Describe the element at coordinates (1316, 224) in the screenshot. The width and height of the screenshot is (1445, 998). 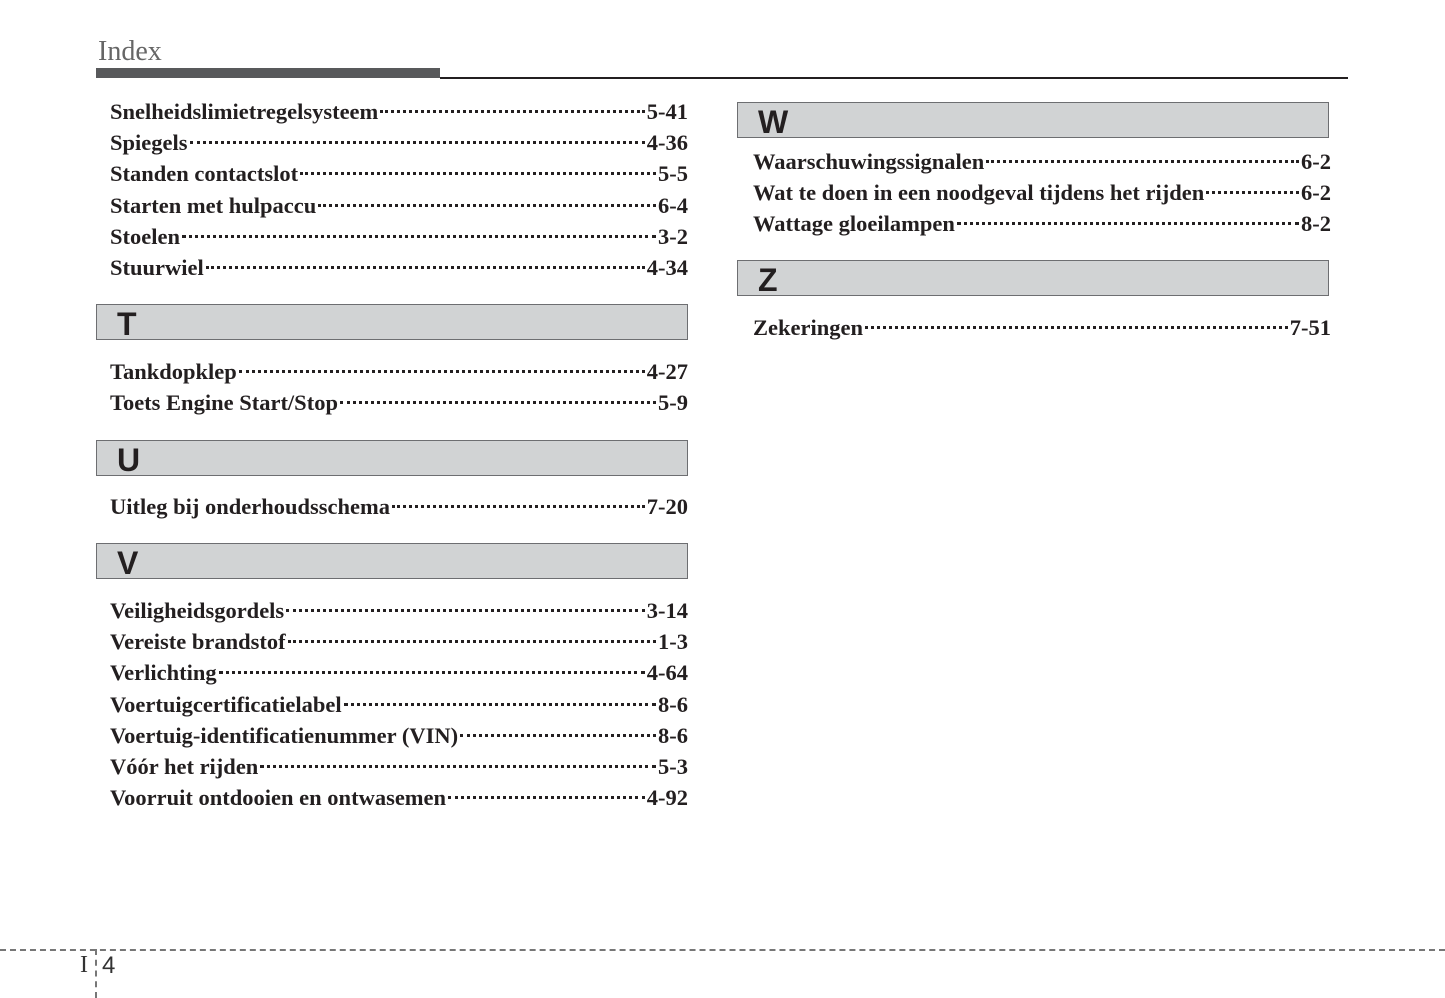
I see `entry-page: 8-2` at that location.